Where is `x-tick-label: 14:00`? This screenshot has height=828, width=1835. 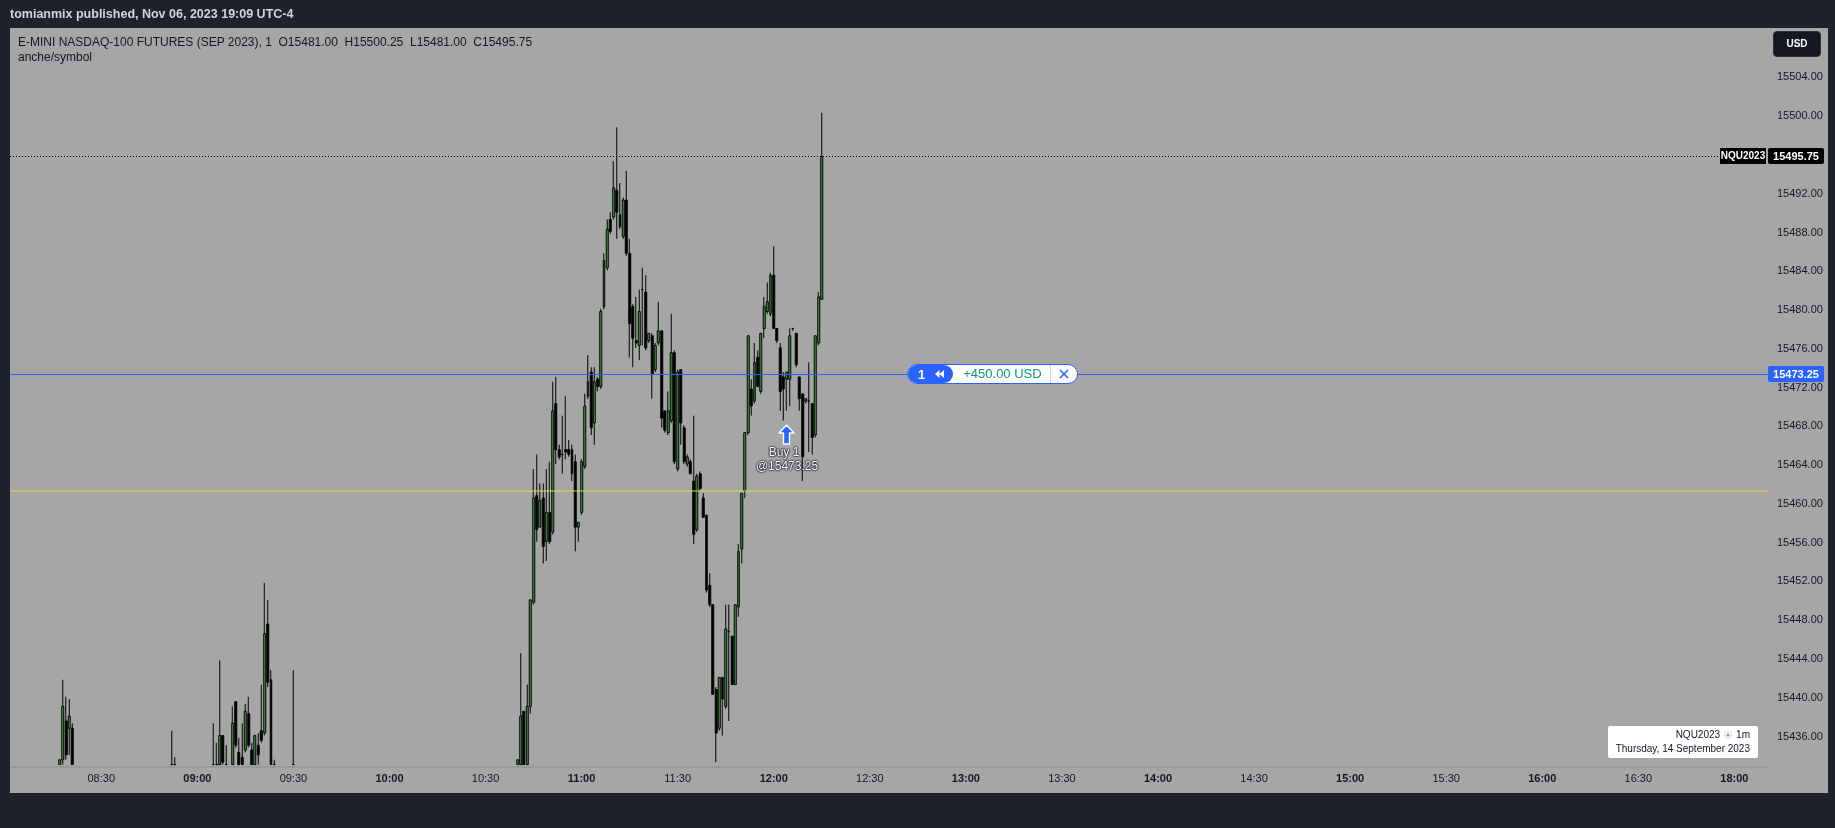 x-tick-label: 14:00 is located at coordinates (1158, 777).